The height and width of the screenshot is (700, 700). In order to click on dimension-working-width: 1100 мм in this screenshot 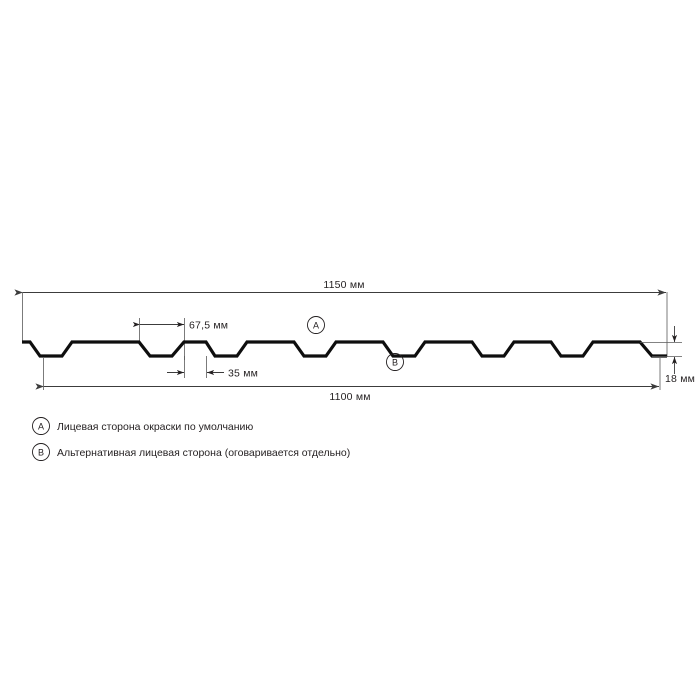, I will do `click(348, 380)`.